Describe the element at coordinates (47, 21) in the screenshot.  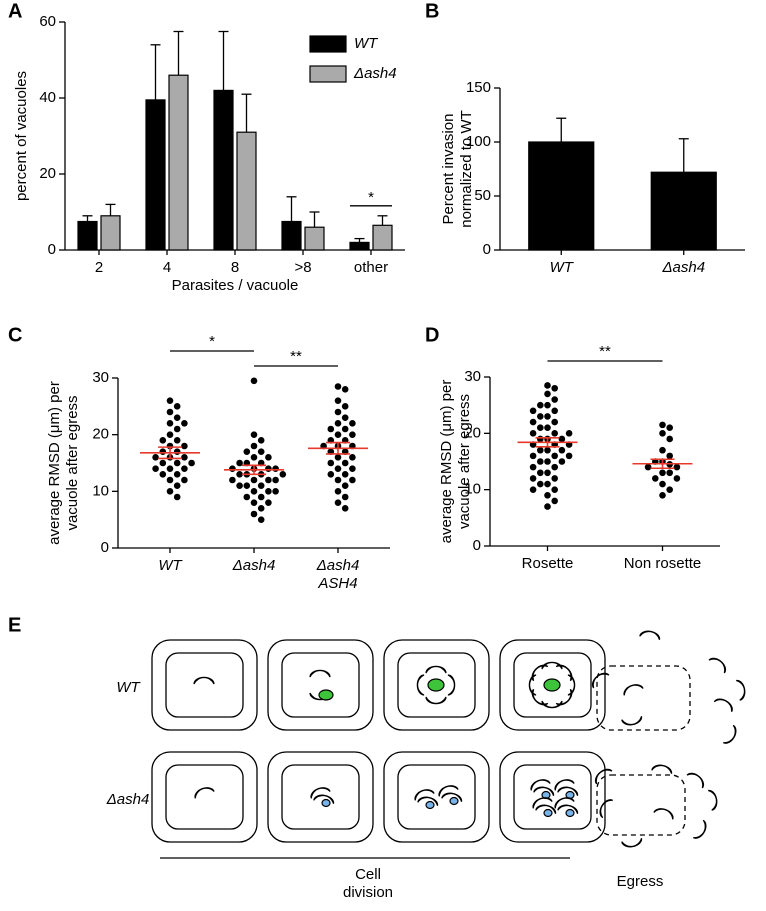
I see `y-tick-label: 60` at that location.